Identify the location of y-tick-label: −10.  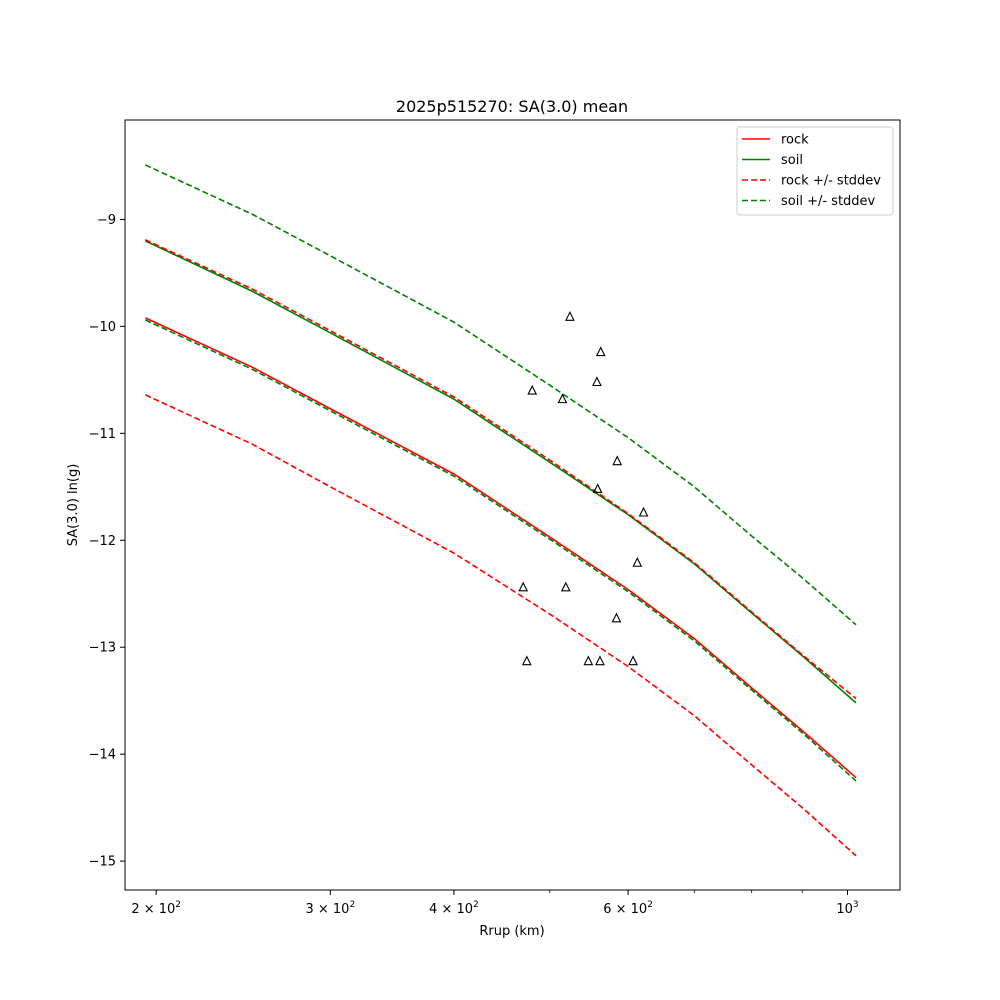
(102, 327).